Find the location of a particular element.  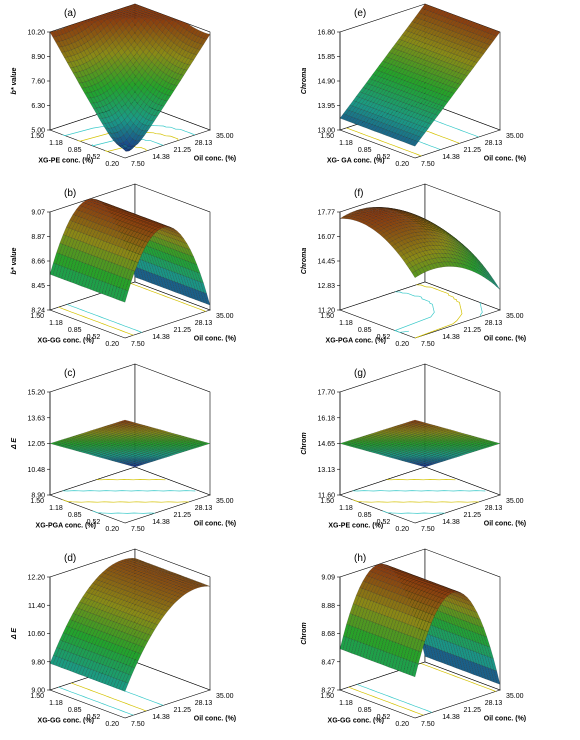

panel-letter: (c) is located at coordinates (70, 373).